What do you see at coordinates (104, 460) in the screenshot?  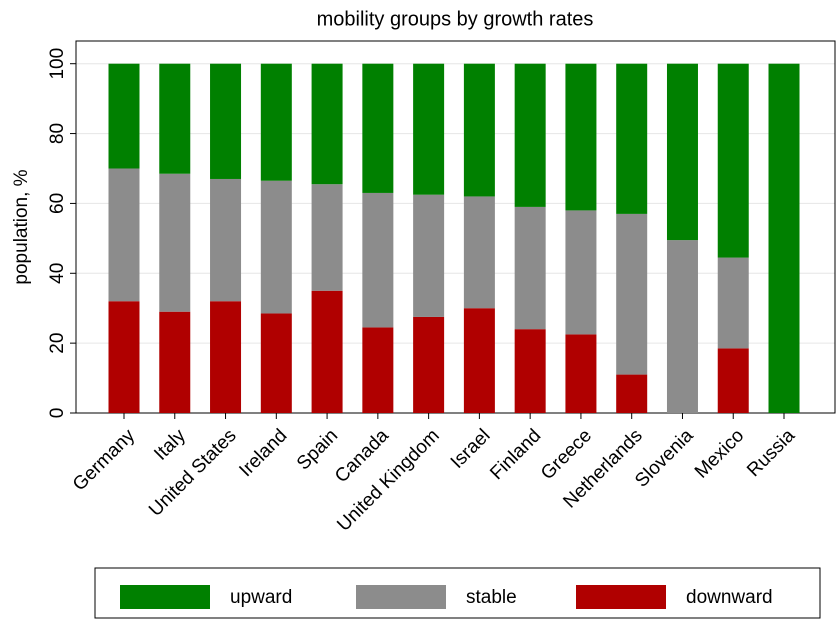 I see `x-tick-label: Germany` at bounding box center [104, 460].